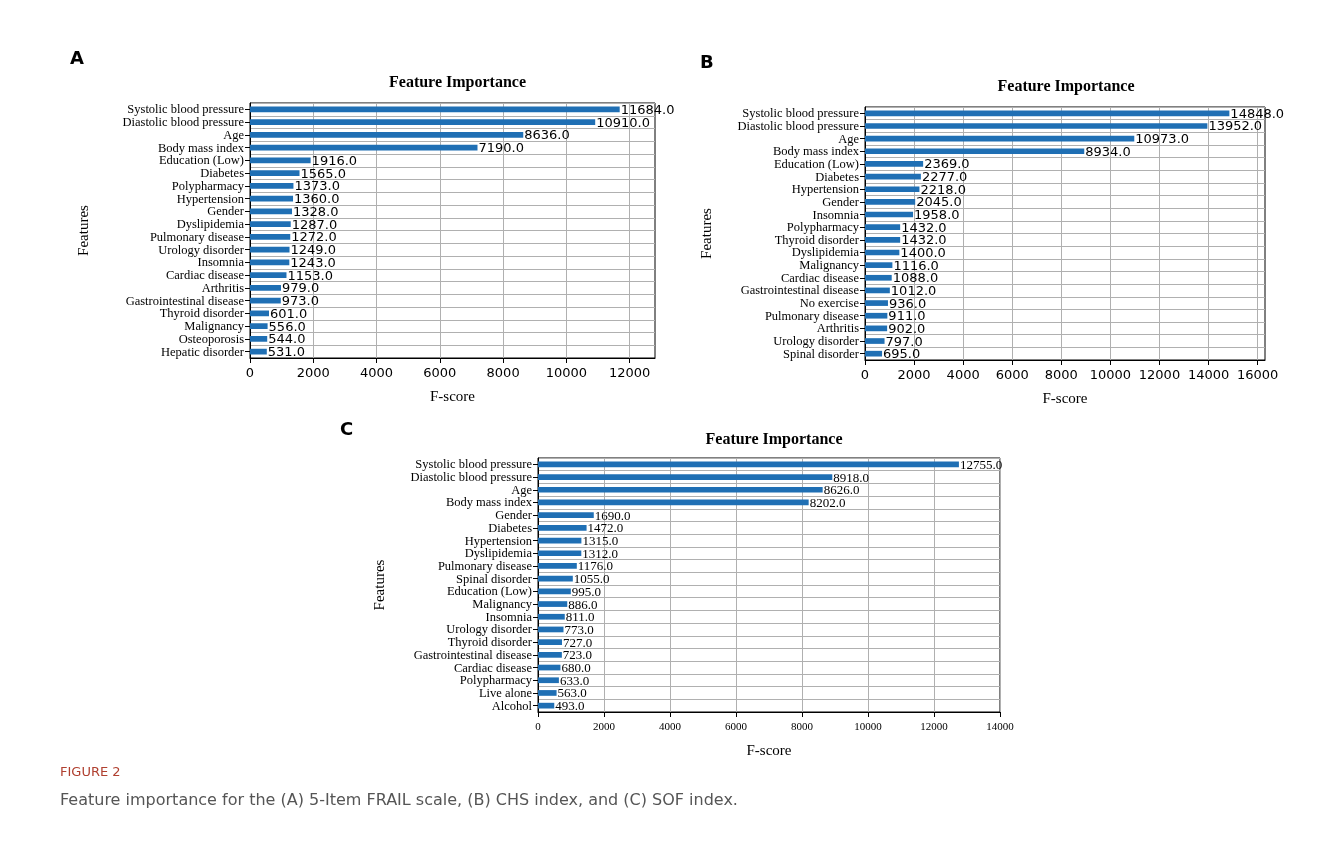  What do you see at coordinates (221, 262) in the screenshot?
I see `y-tick-label: Insomnia` at bounding box center [221, 262].